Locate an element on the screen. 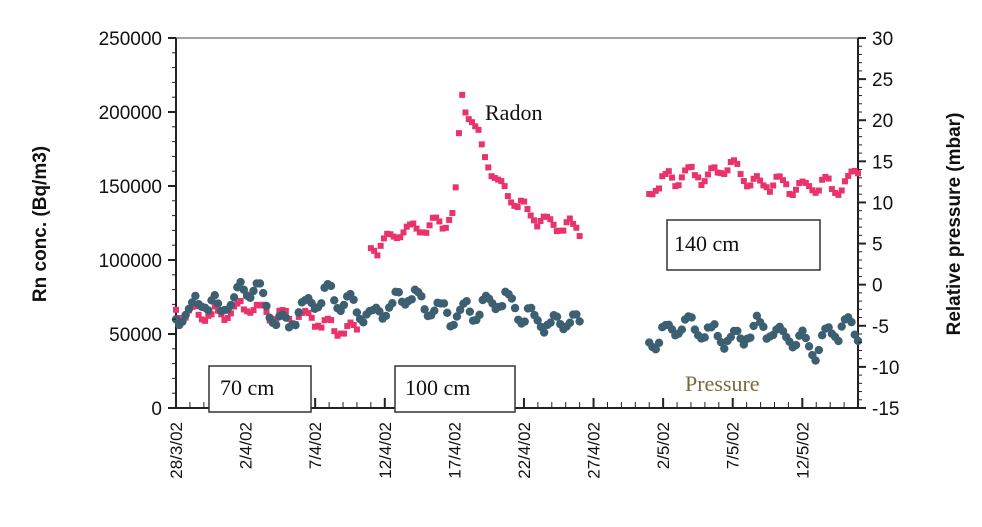  annotation-70cm: 70 cm is located at coordinates (247, 387).